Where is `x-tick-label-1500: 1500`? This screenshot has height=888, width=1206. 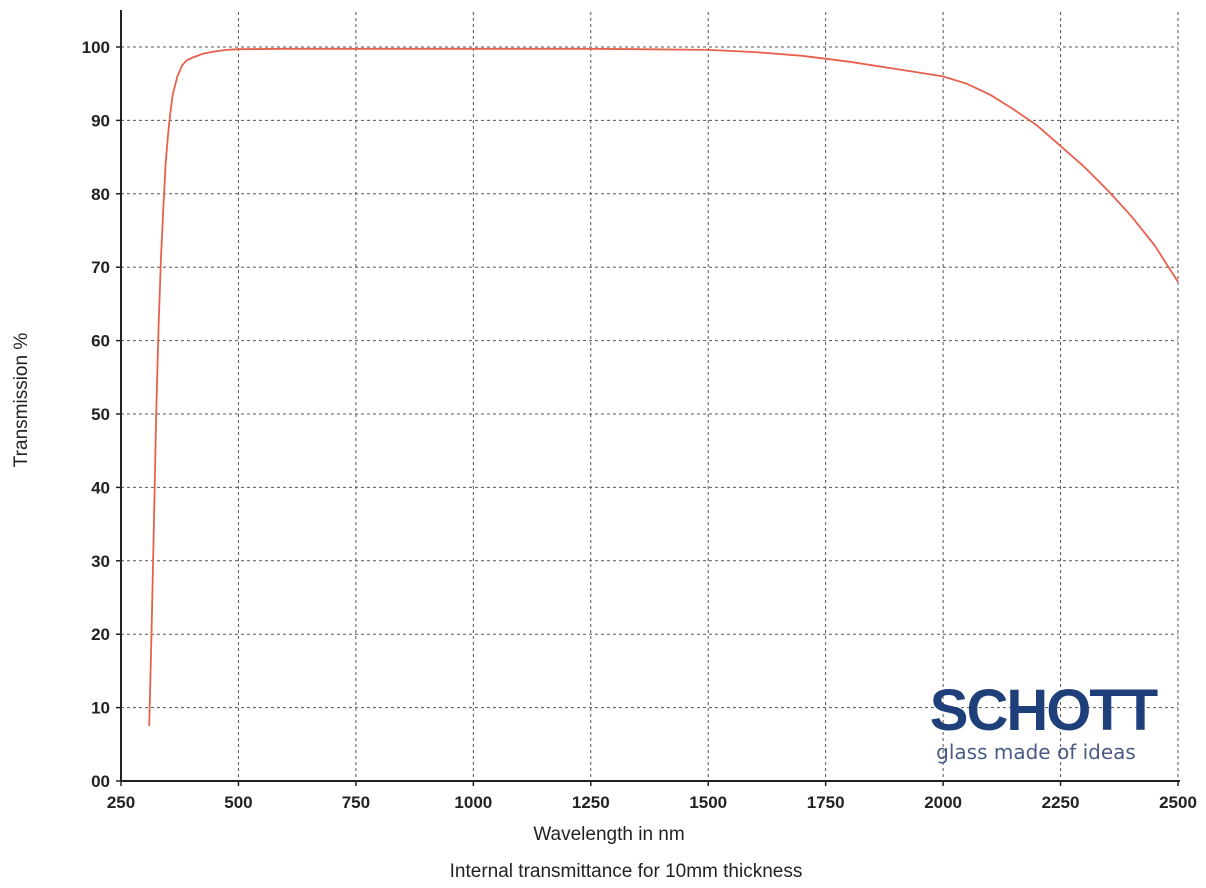
x-tick-label-1500: 1500 is located at coordinates (708, 802).